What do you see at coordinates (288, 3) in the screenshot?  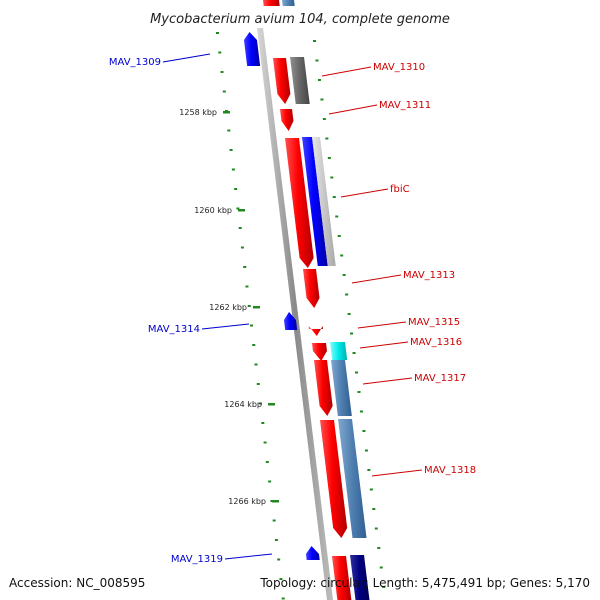 I see `gene-feature-top` at bounding box center [288, 3].